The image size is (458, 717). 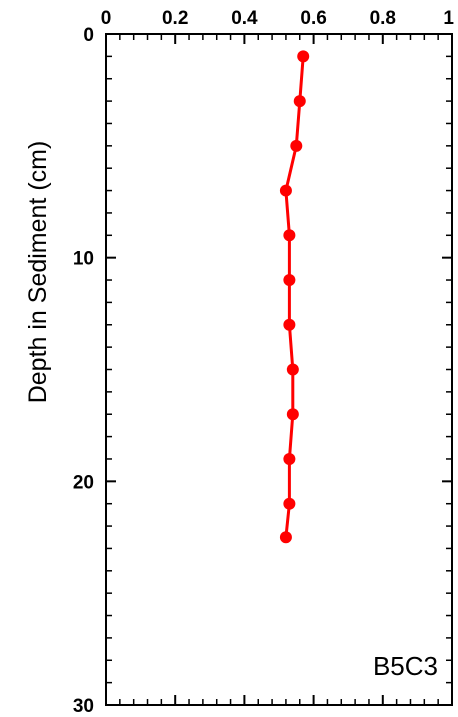 What do you see at coordinates (38, 272) in the screenshot?
I see `y-axis-title: Depth in Sediment (cm)` at bounding box center [38, 272].